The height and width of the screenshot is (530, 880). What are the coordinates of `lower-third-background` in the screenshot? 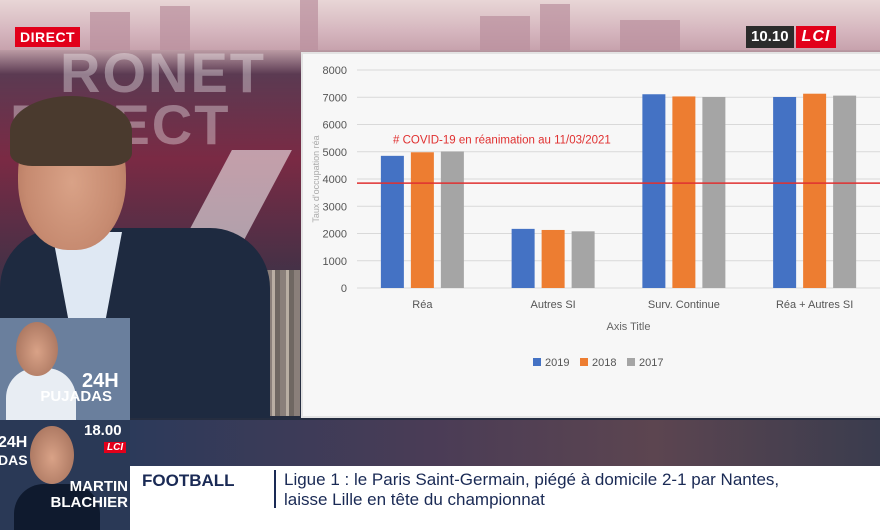 It's located at (505, 443).